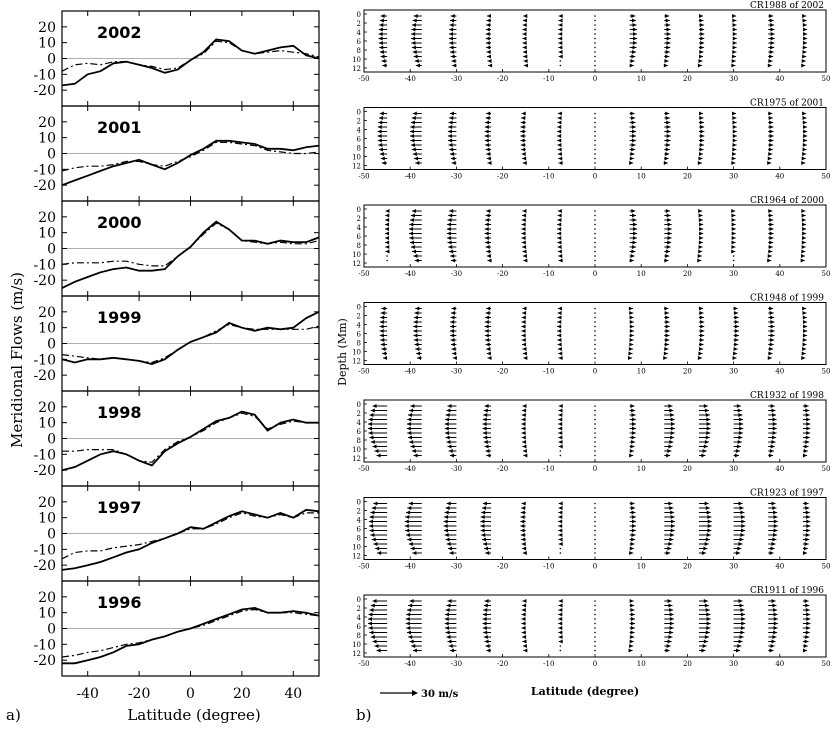 The height and width of the screenshot is (729, 831). Describe the element at coordinates (359, 609) in the screenshot. I see `y-tick-label: 2` at that location.